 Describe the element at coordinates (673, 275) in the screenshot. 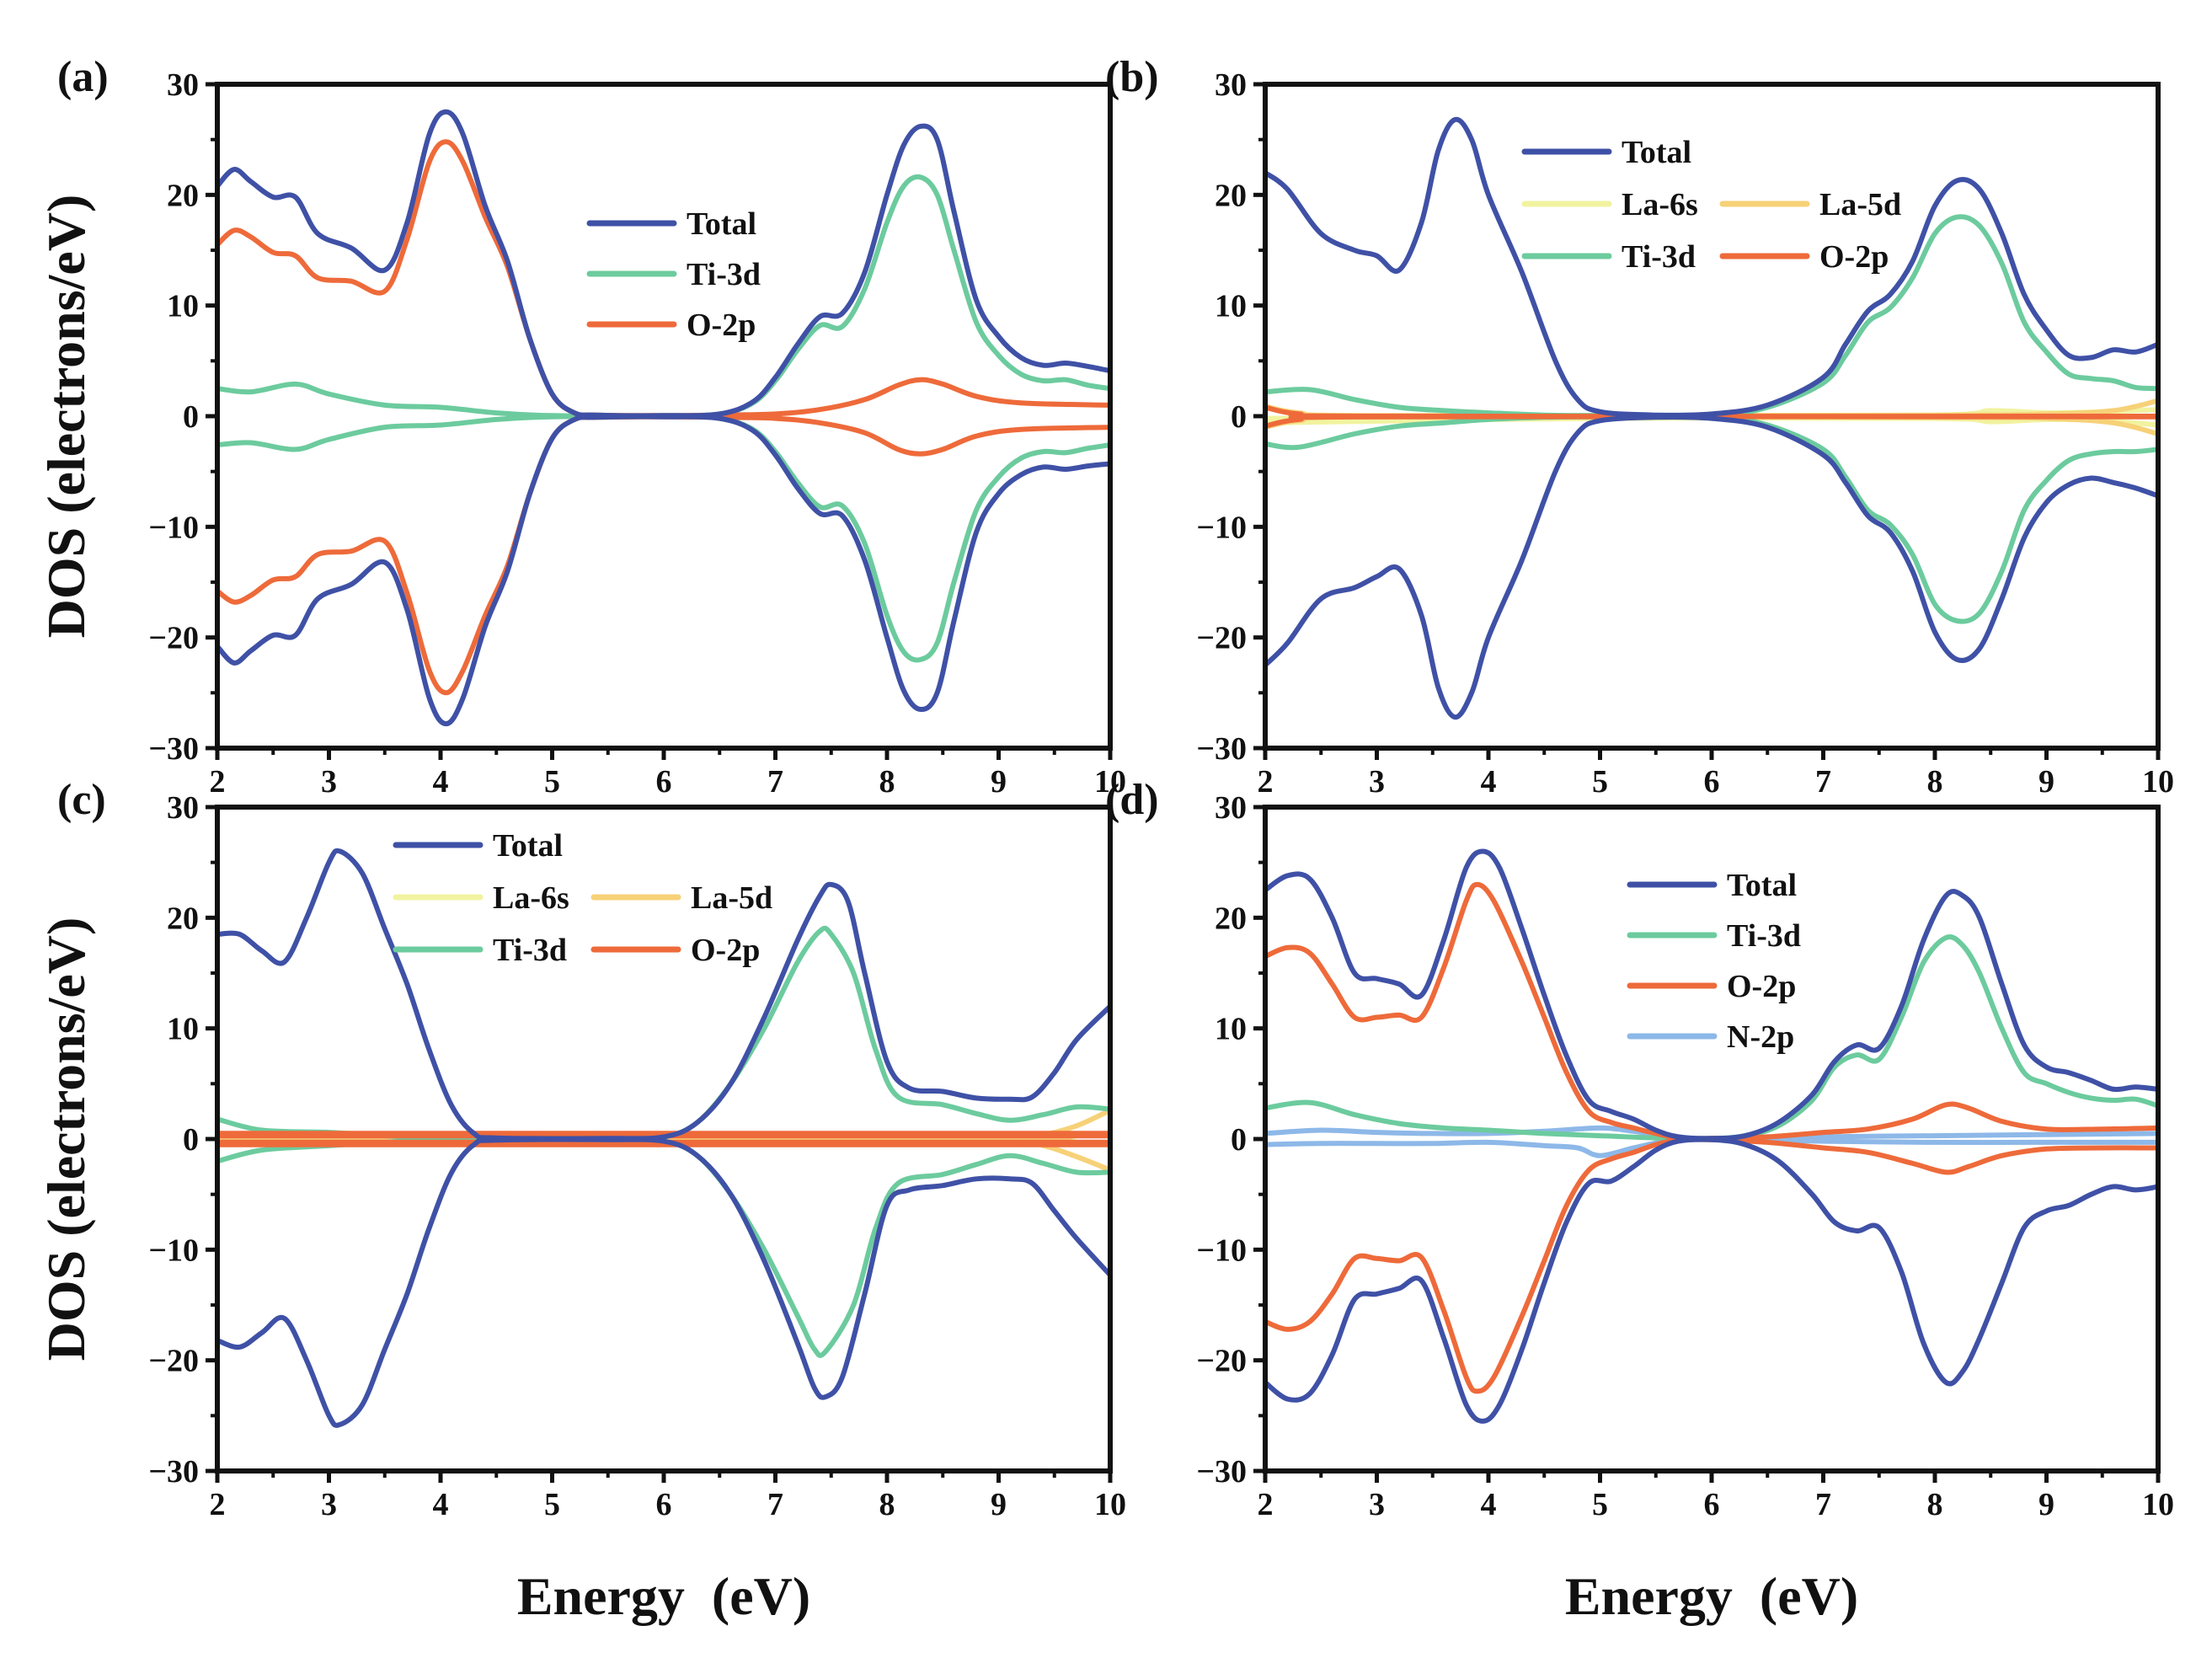

I see `legend: Total Ti-3d O-2p` at that location.